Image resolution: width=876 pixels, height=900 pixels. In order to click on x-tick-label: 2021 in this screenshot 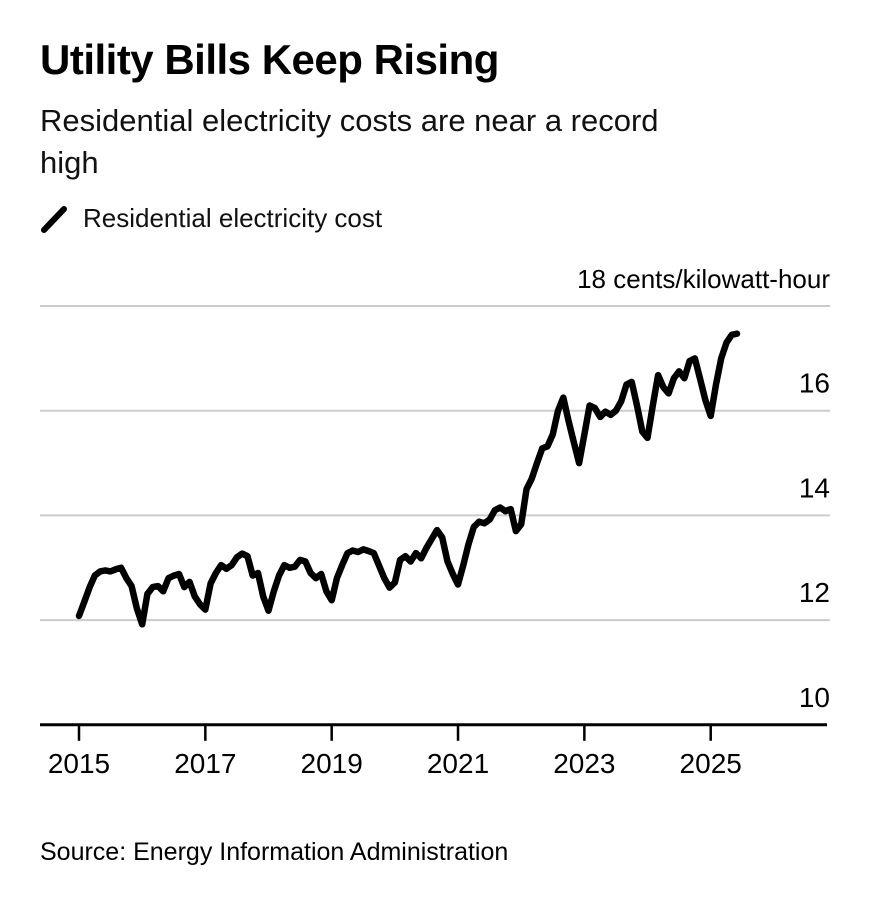, I will do `click(458, 763)`.